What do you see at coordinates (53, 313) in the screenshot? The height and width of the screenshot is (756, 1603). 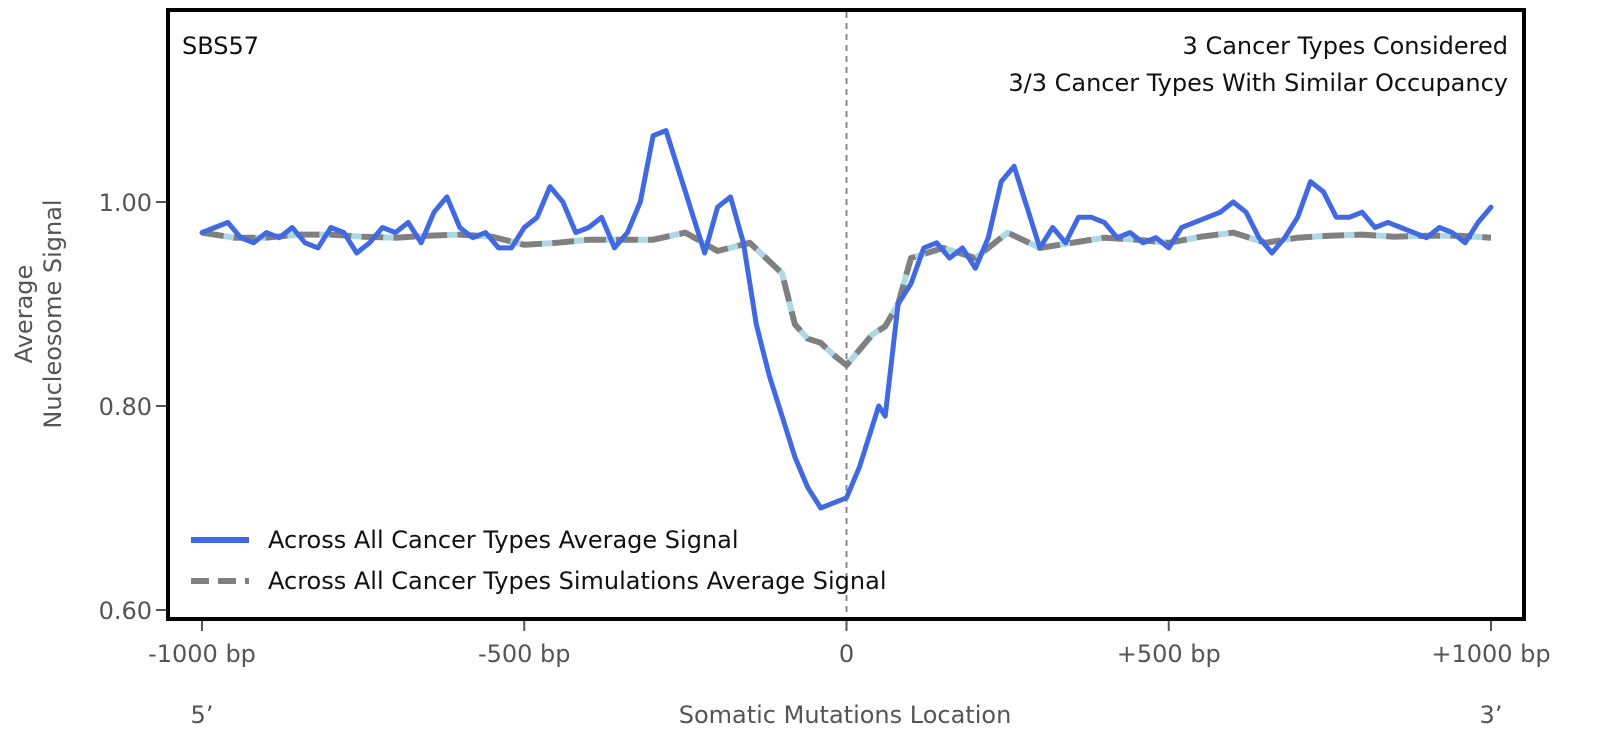 I see `y-axis-title-line-2: Nucleosome Signal` at bounding box center [53, 313].